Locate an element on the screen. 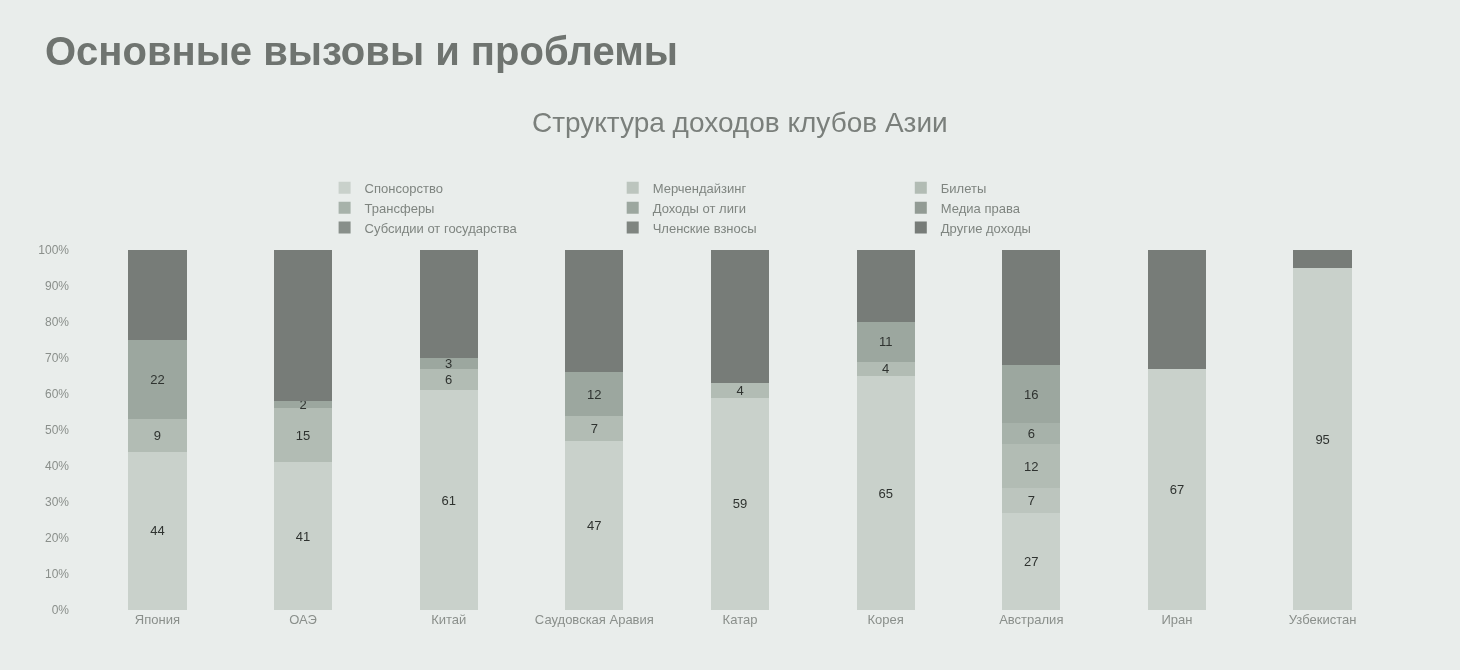 This screenshot has width=1460, height=670. legend-label: Членские взносы is located at coordinates (704, 228).